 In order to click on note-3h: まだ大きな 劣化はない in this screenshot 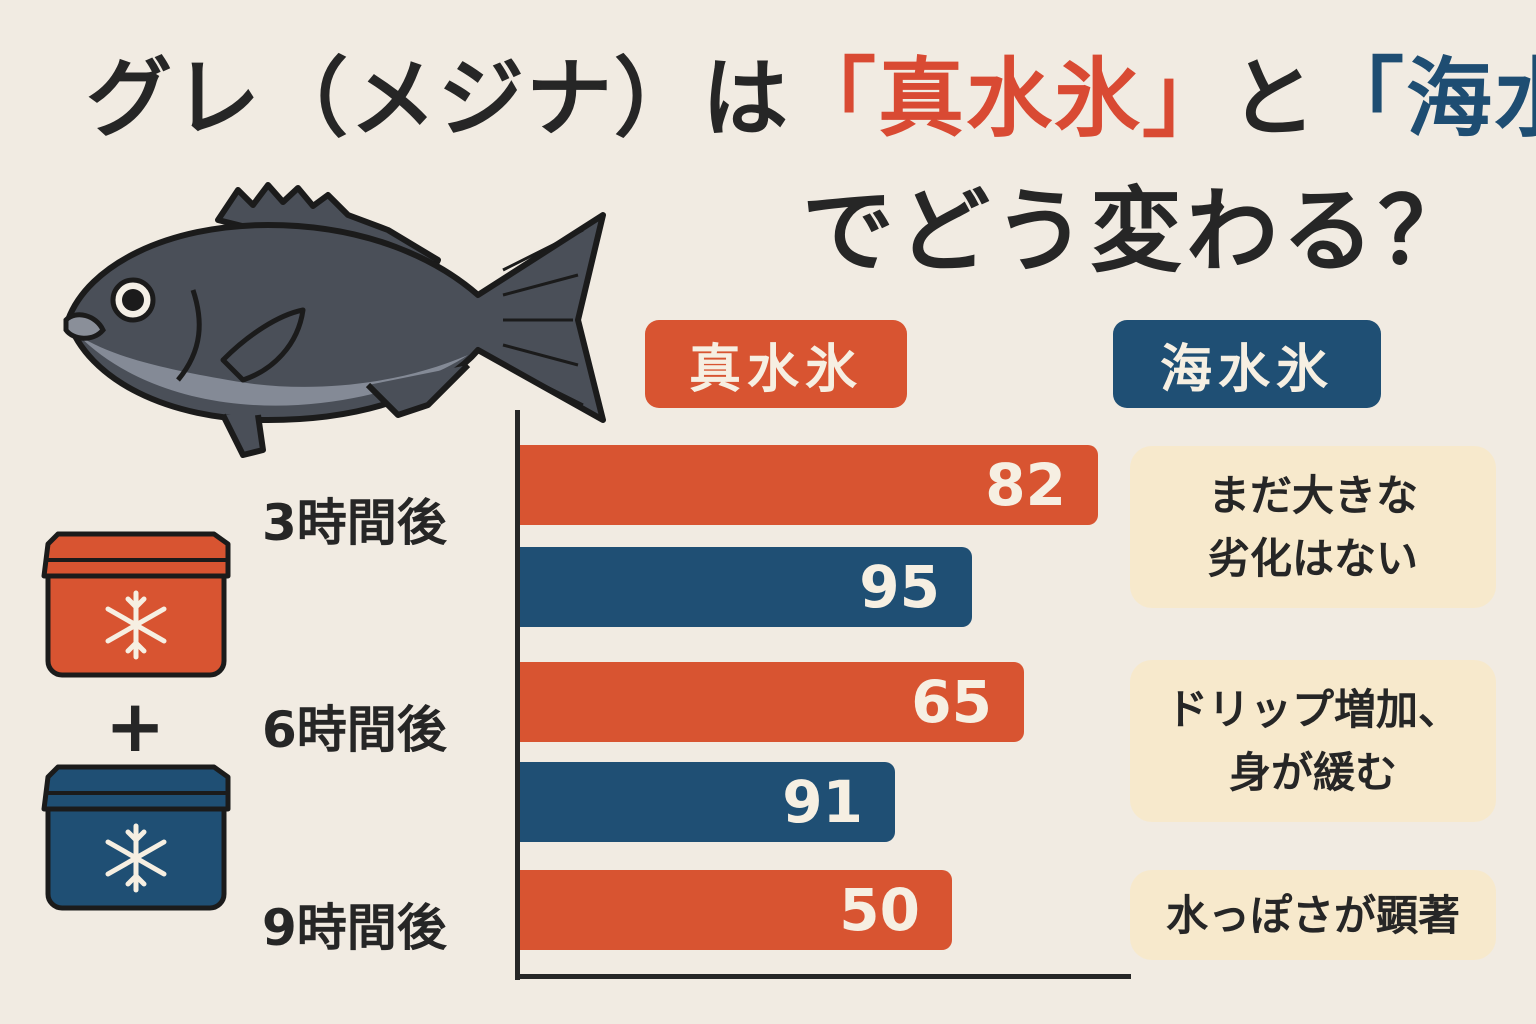, I will do `click(1313, 527)`.